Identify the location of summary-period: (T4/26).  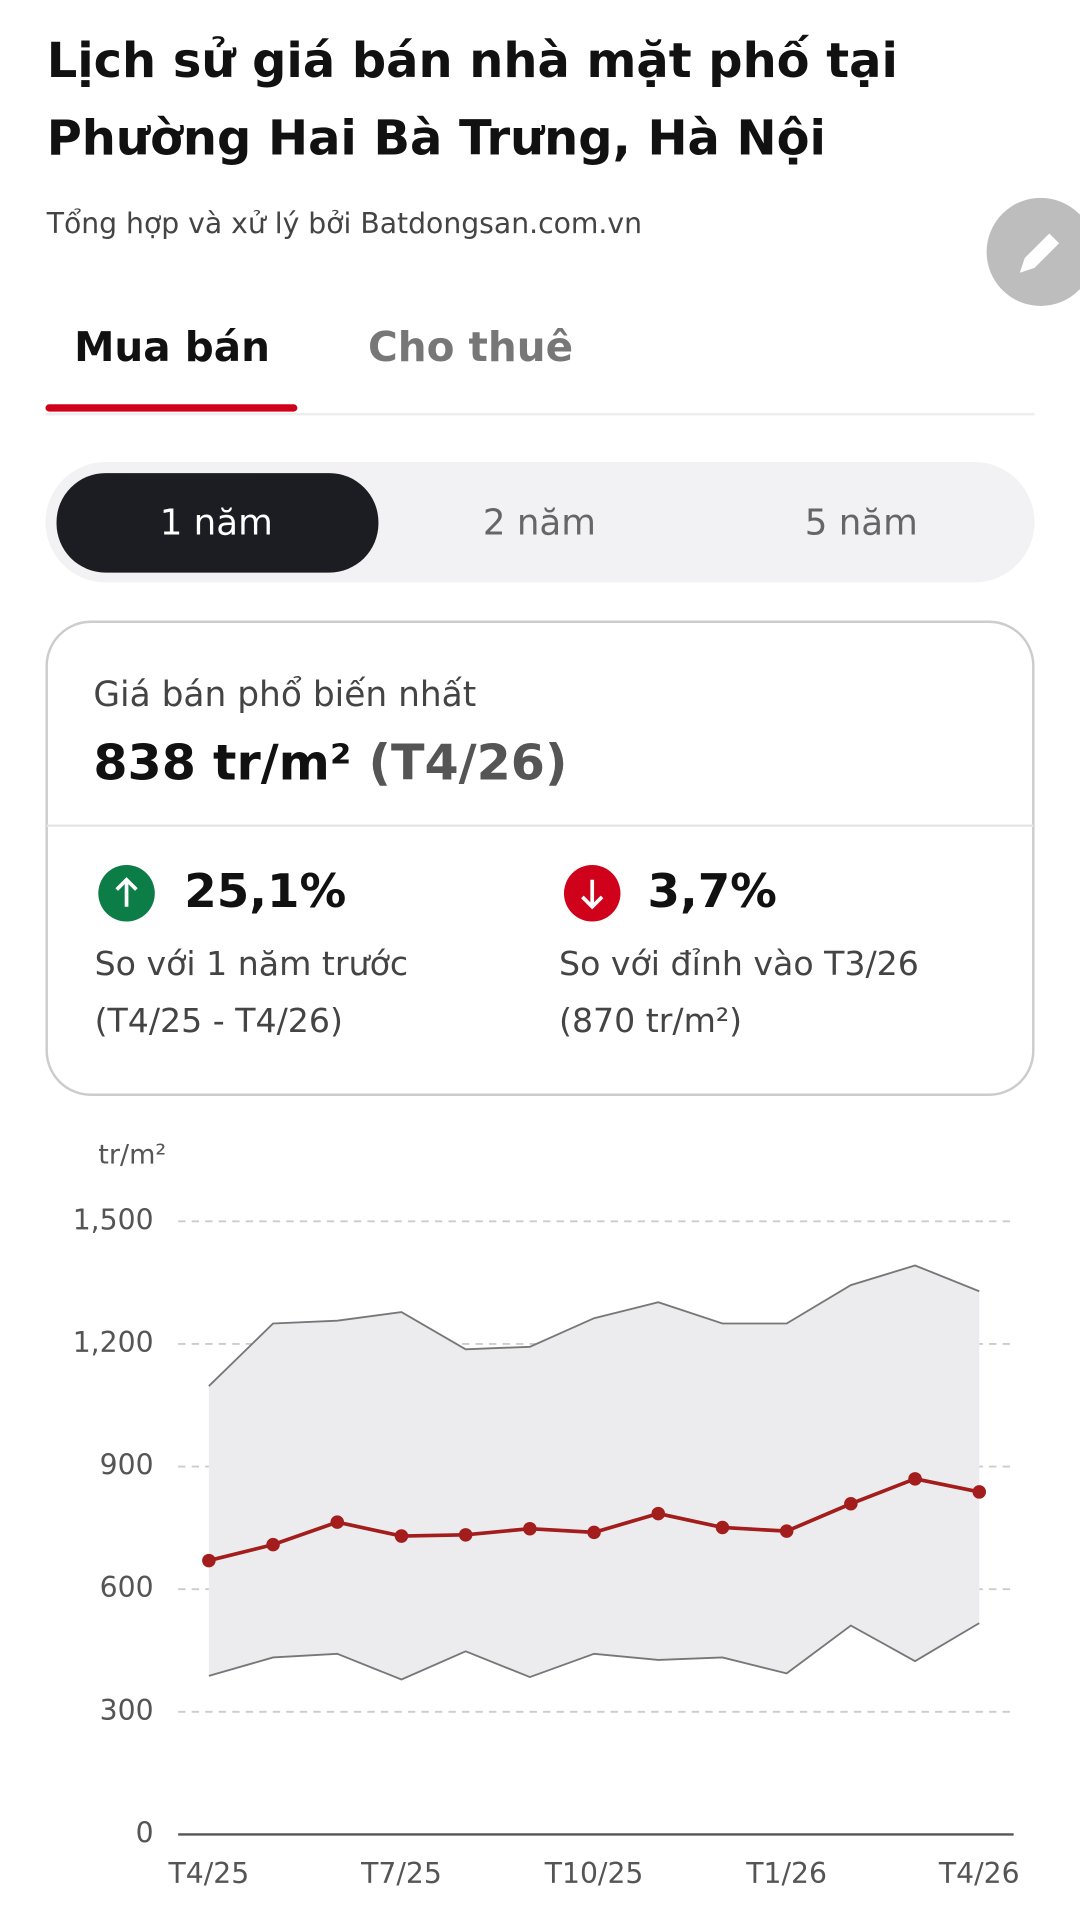
(468, 762).